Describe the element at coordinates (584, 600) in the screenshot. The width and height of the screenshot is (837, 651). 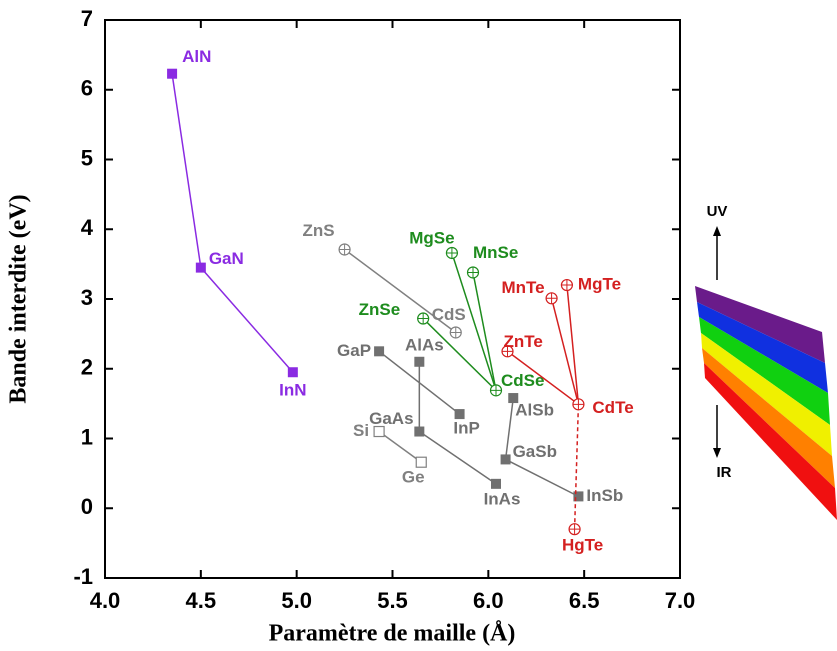
I see `x-tick-label: 6.5` at that location.